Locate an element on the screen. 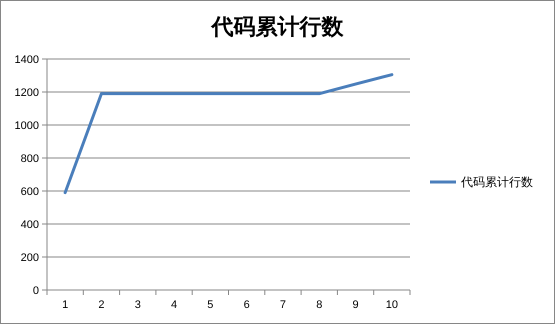  legend-label: 代码累计行数 is located at coordinates (496, 182).